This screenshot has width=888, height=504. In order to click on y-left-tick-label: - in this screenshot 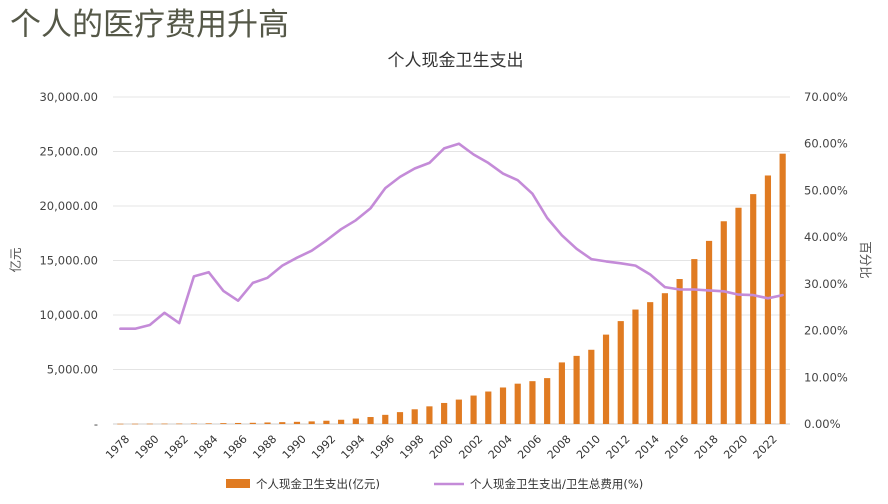, I will do `click(96, 424)`.